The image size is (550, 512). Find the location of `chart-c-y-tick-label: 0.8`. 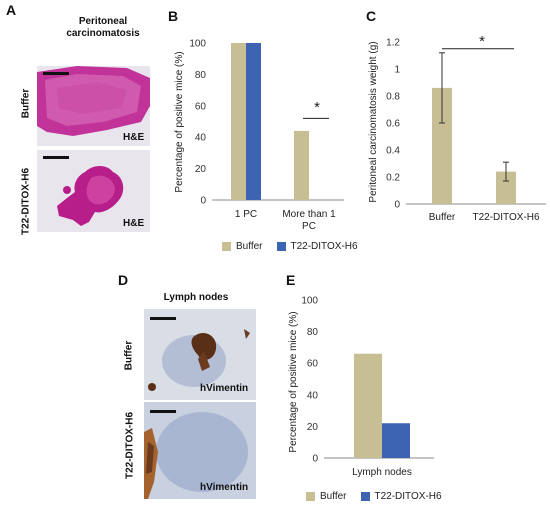

chart-c-y-tick-label: 0.8 is located at coordinates (393, 97).